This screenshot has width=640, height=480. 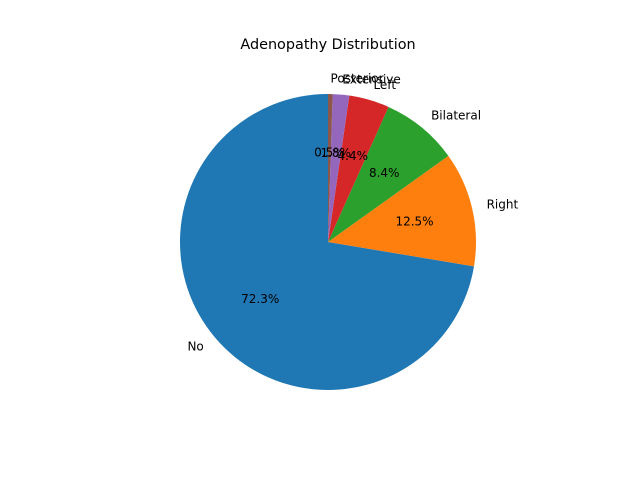 I want to click on pie-slice-extensive, so click(x=339, y=168).